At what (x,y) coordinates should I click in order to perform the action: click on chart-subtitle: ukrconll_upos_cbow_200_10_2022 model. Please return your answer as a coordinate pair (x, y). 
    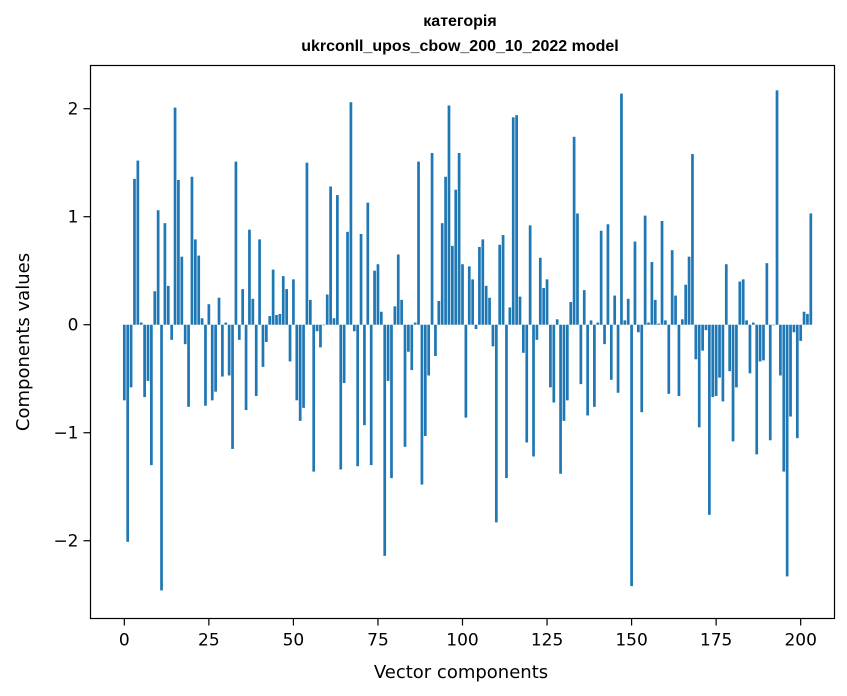
    Looking at the image, I should click on (459, 46).